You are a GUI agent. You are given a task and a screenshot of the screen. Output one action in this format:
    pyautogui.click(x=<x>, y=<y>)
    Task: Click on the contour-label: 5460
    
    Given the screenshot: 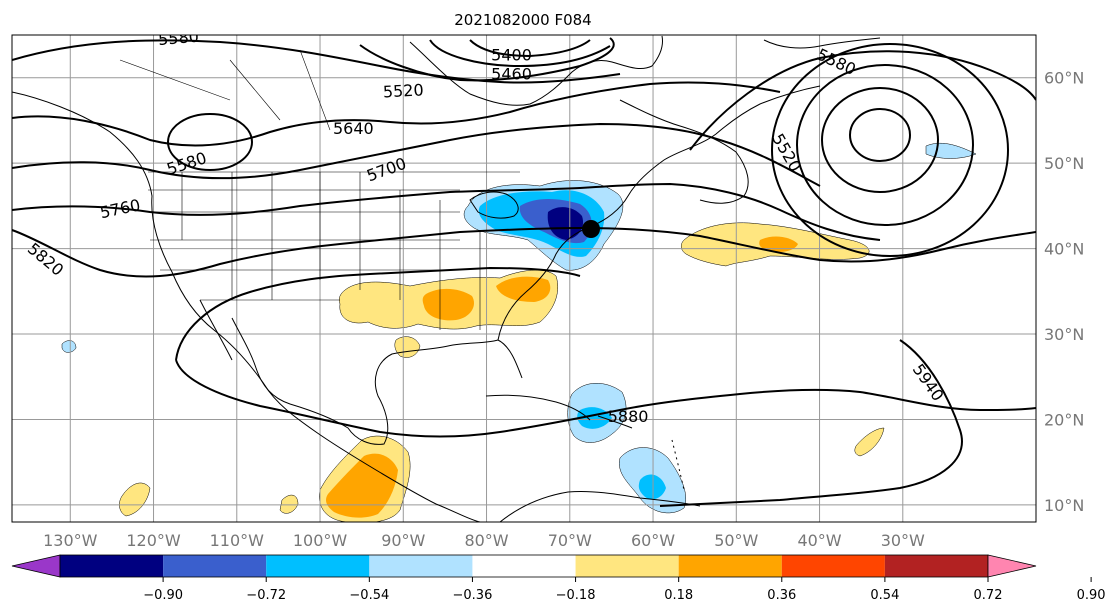 What is the action you would take?
    pyautogui.click(x=511, y=73)
    